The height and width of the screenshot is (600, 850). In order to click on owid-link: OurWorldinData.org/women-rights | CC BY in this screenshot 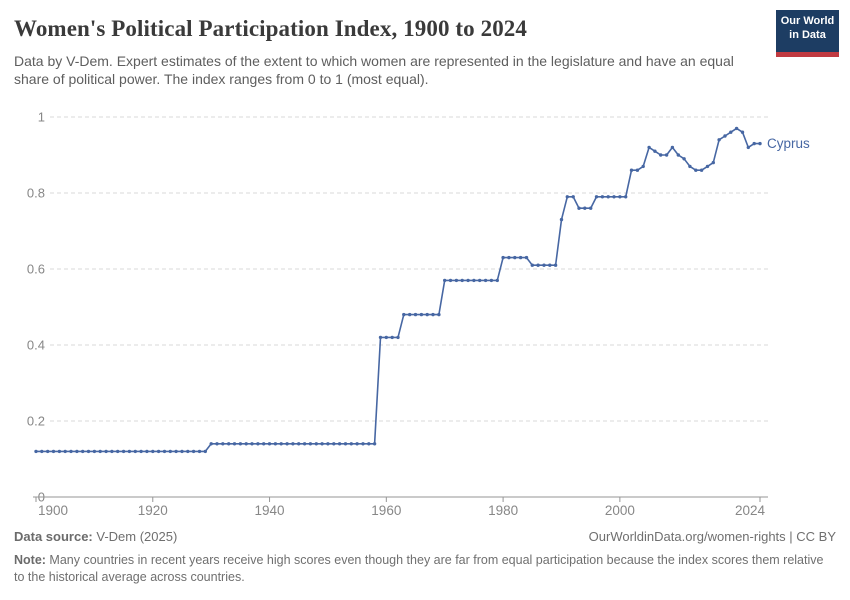, I will do `click(712, 536)`.